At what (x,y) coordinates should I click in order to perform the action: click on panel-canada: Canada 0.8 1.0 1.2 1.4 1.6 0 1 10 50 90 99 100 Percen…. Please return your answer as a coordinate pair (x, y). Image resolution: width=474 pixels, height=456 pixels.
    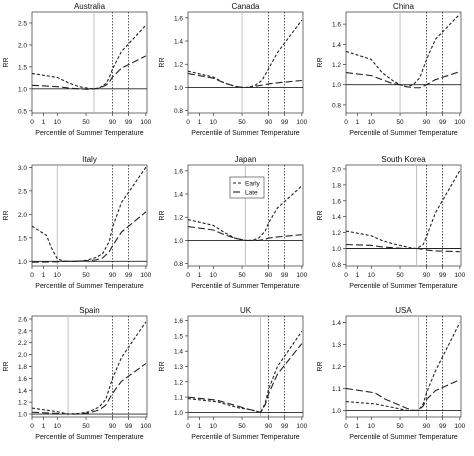
    Looking at the image, I should click on (233, 69).